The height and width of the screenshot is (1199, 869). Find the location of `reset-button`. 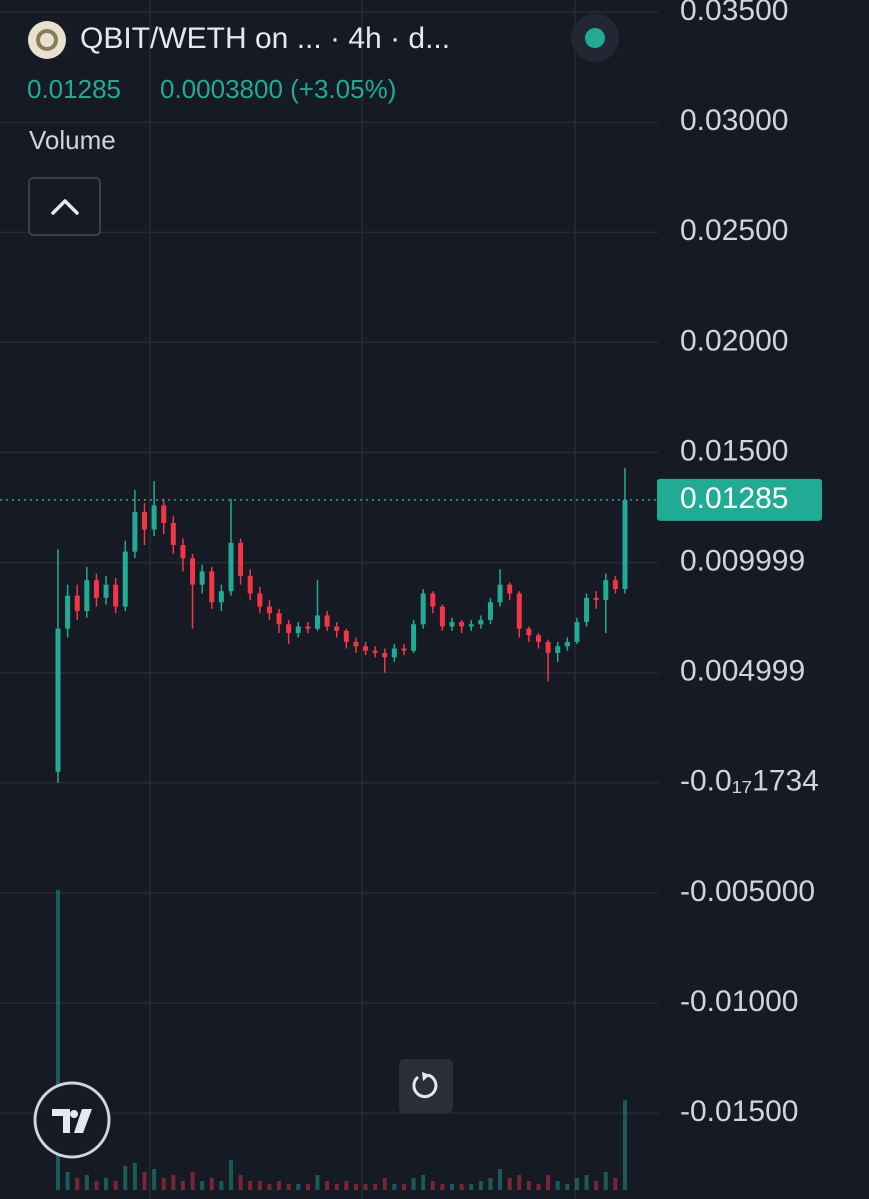

reset-button is located at coordinates (426, 1086).